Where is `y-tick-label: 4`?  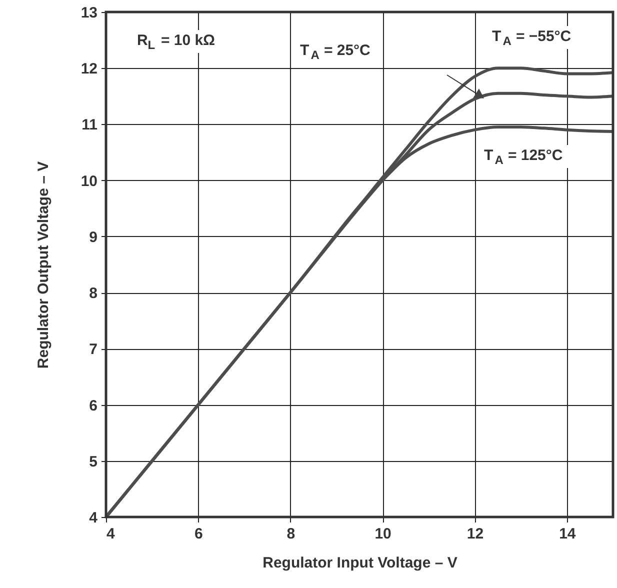
y-tick-label: 4 is located at coordinates (93, 518).